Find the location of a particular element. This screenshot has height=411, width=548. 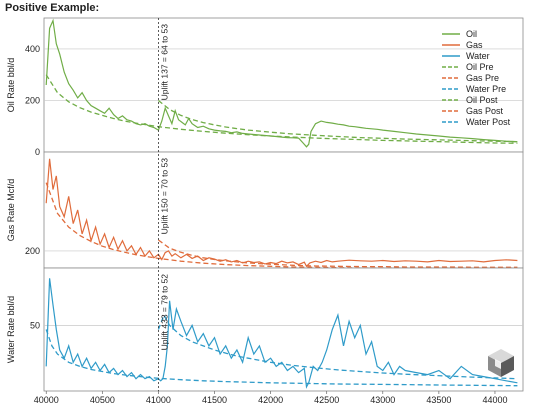

series-water-pre is located at coordinates (281, 358).